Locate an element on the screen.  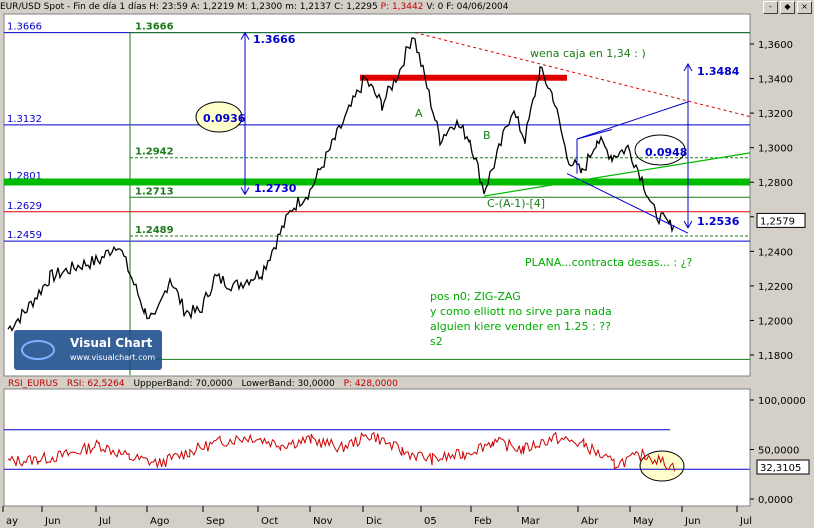
rsi-tick-label: 100,0000 is located at coordinates (782, 401).